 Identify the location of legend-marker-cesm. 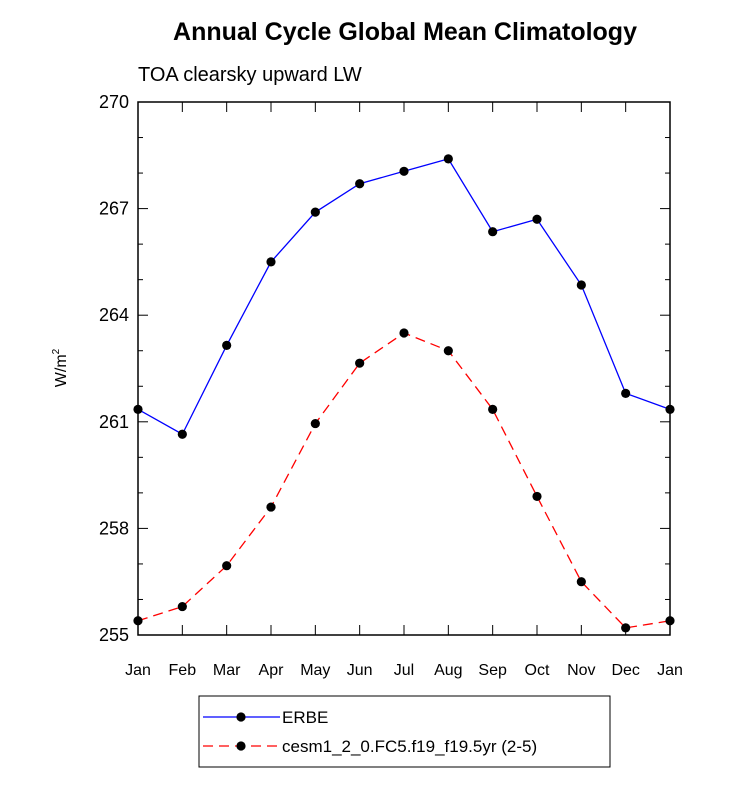
(241, 746).